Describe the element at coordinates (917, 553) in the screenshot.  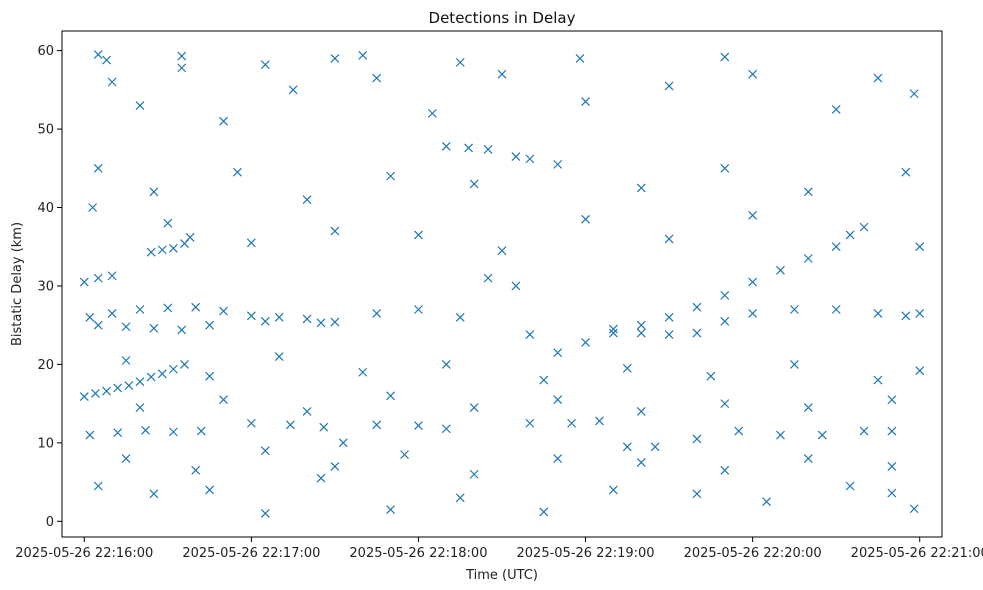
I see `x-tick-label: 2025-05-26 22:21:00` at that location.